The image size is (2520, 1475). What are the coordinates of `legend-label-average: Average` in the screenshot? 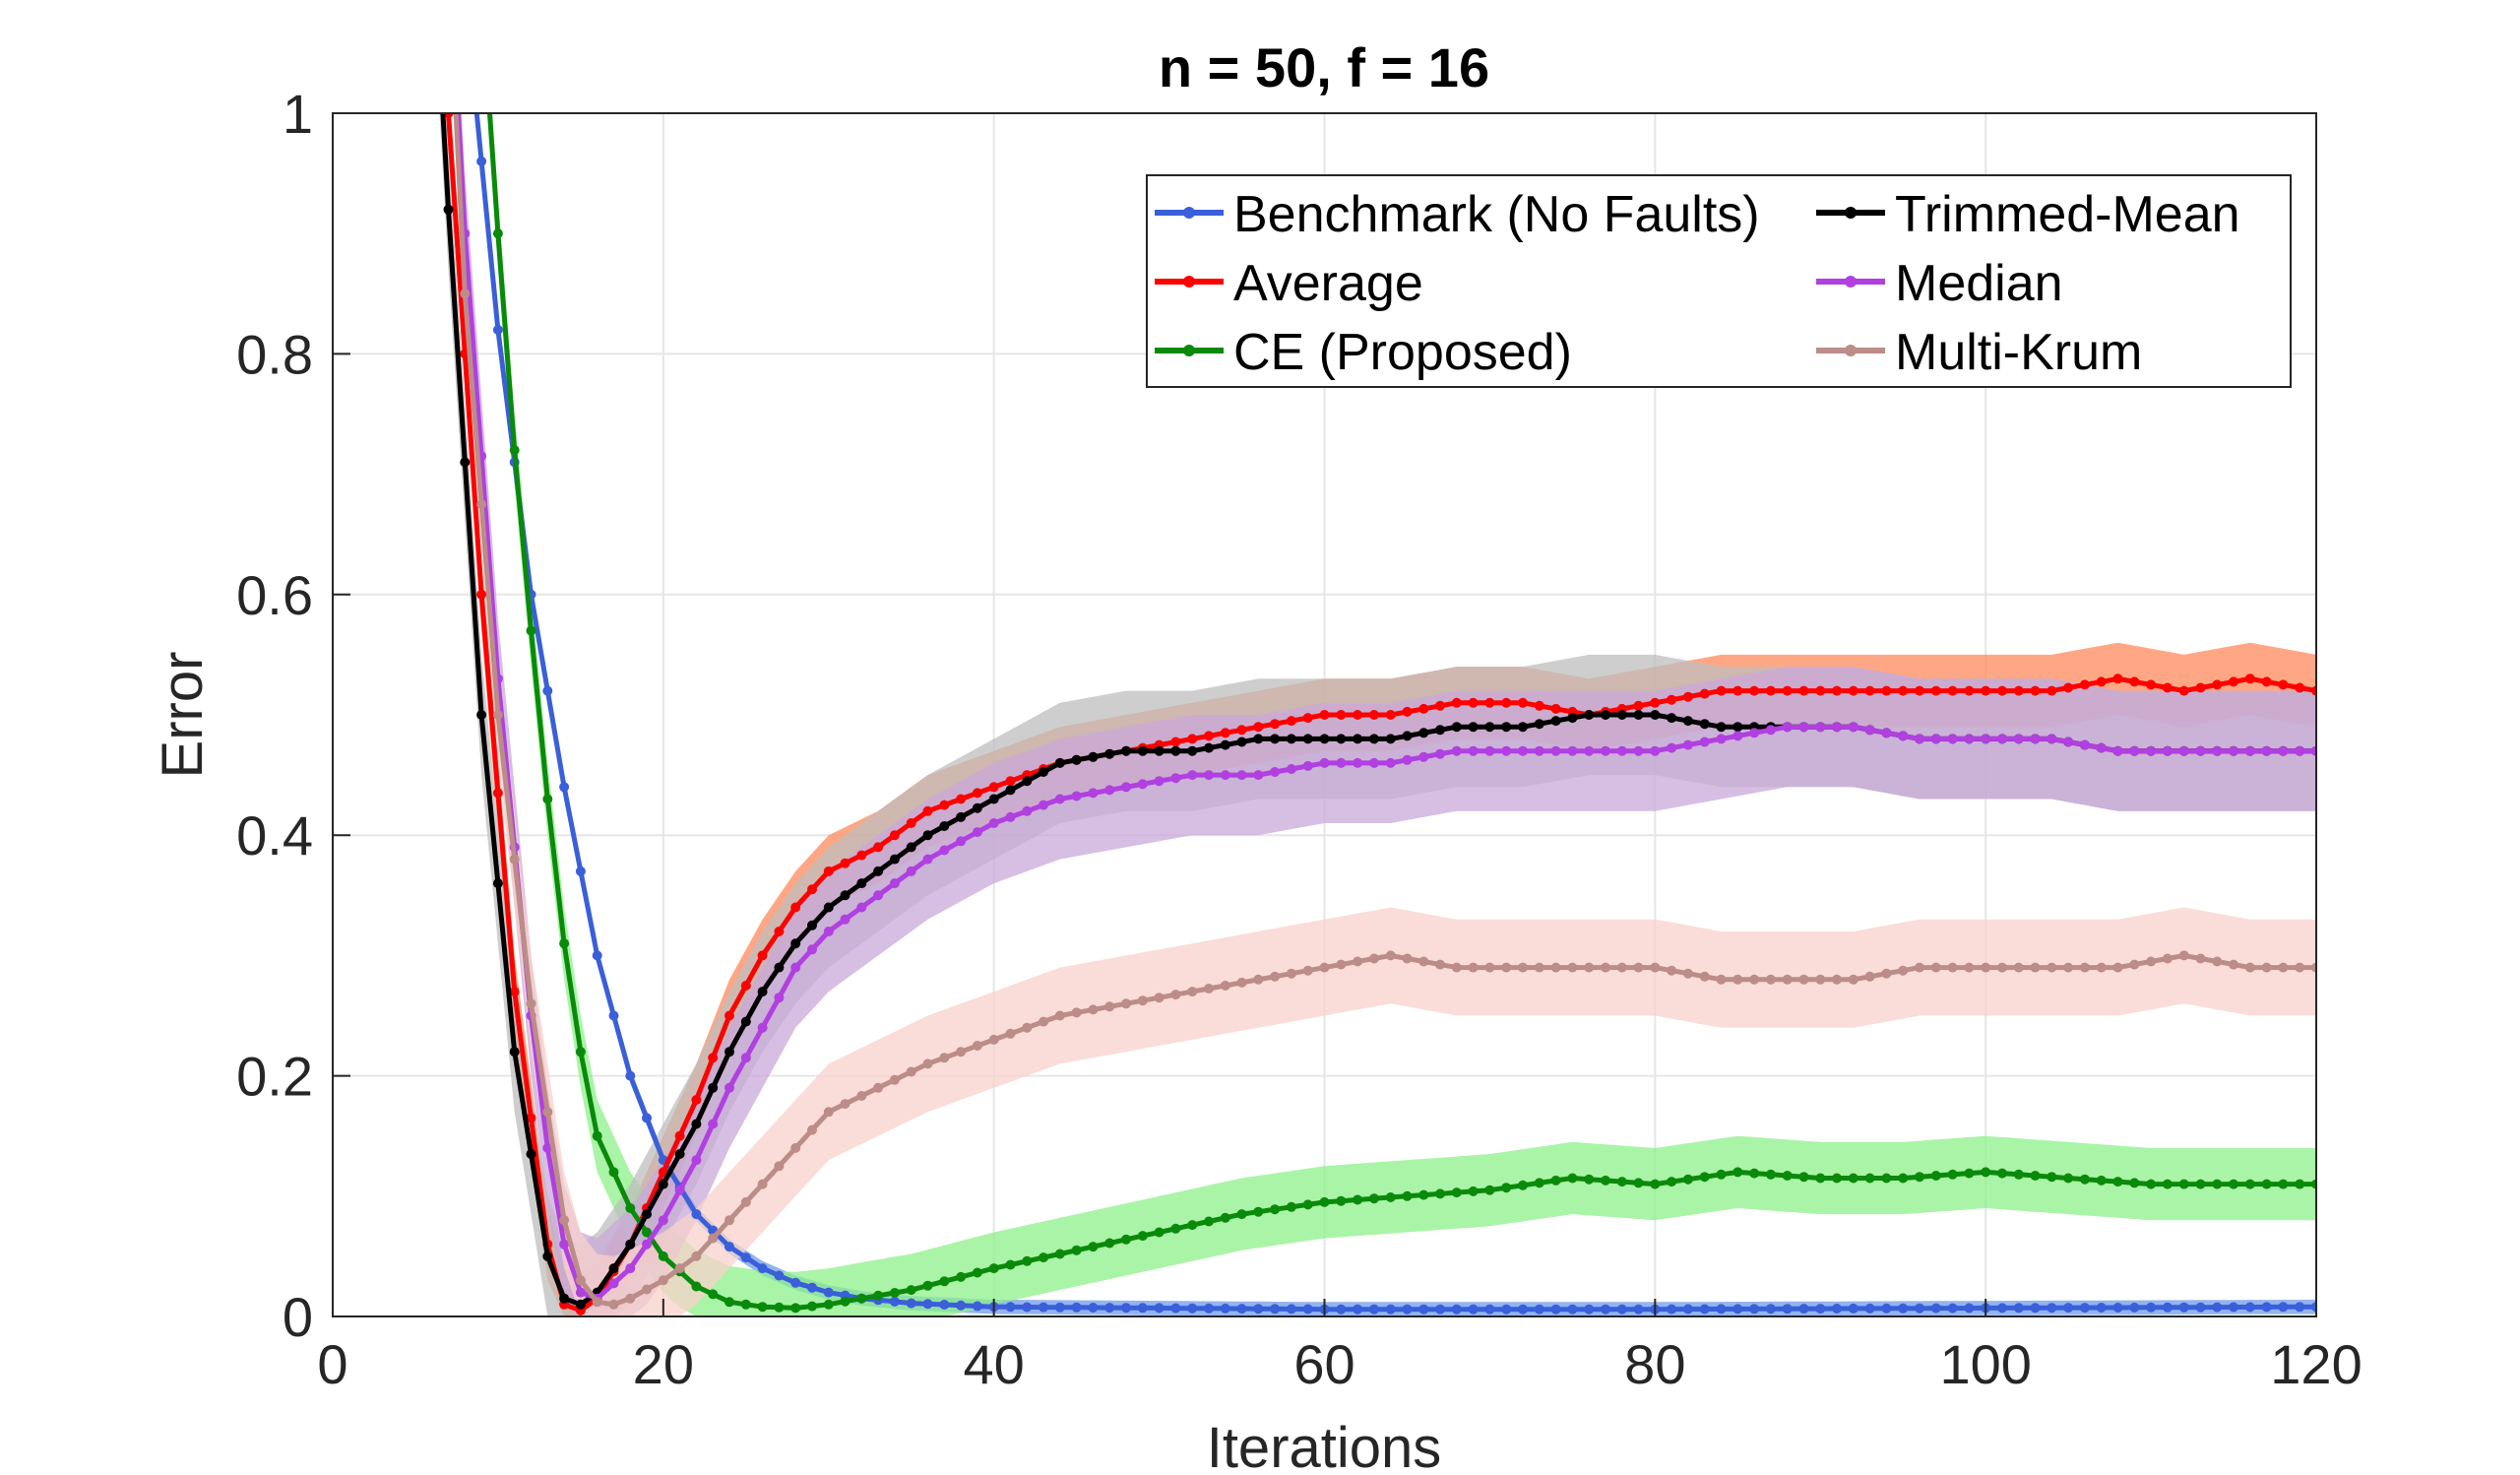 It's located at (1328, 283).